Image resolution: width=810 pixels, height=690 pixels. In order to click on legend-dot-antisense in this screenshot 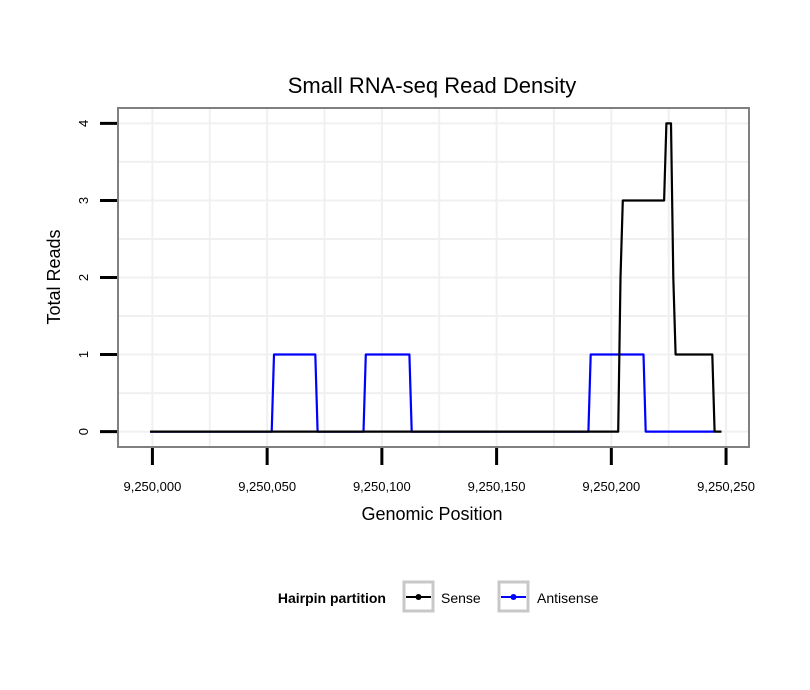, I will do `click(513, 597)`.